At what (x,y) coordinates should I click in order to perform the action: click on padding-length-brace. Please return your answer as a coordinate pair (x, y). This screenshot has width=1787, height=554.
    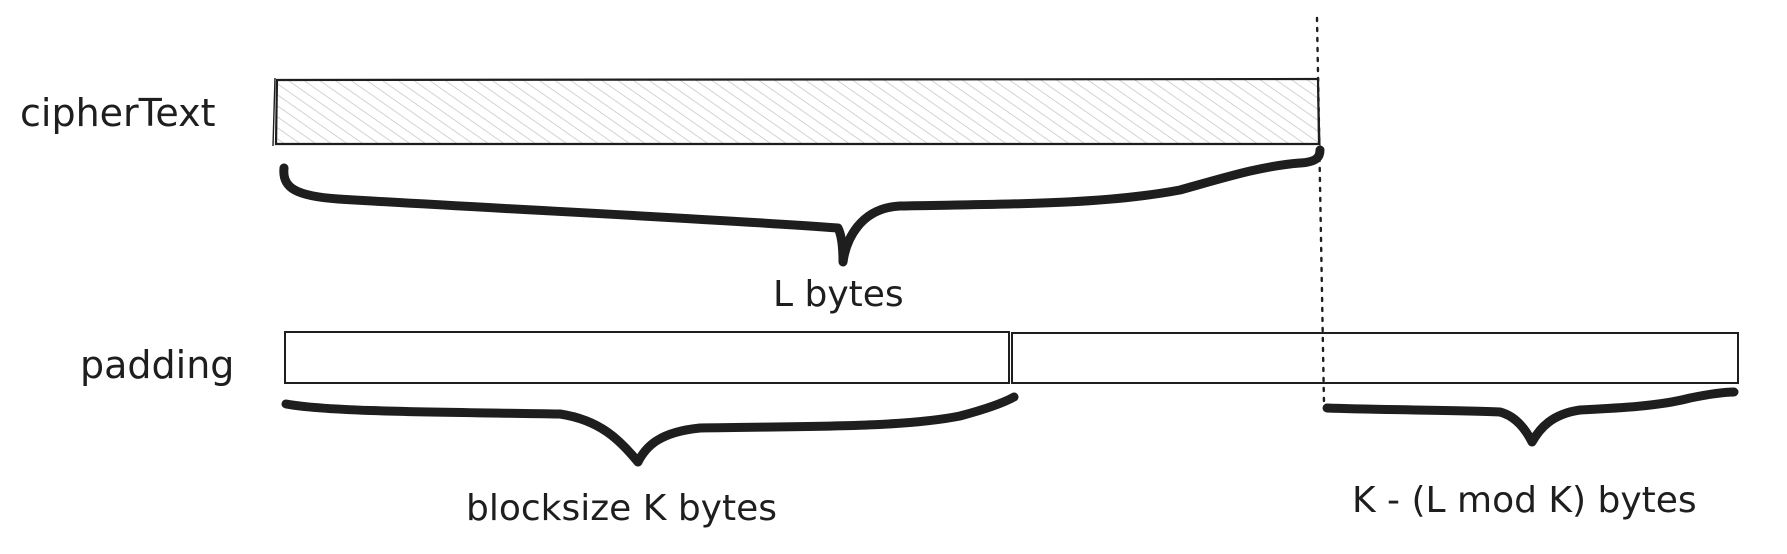
    Looking at the image, I should click on (1530, 417).